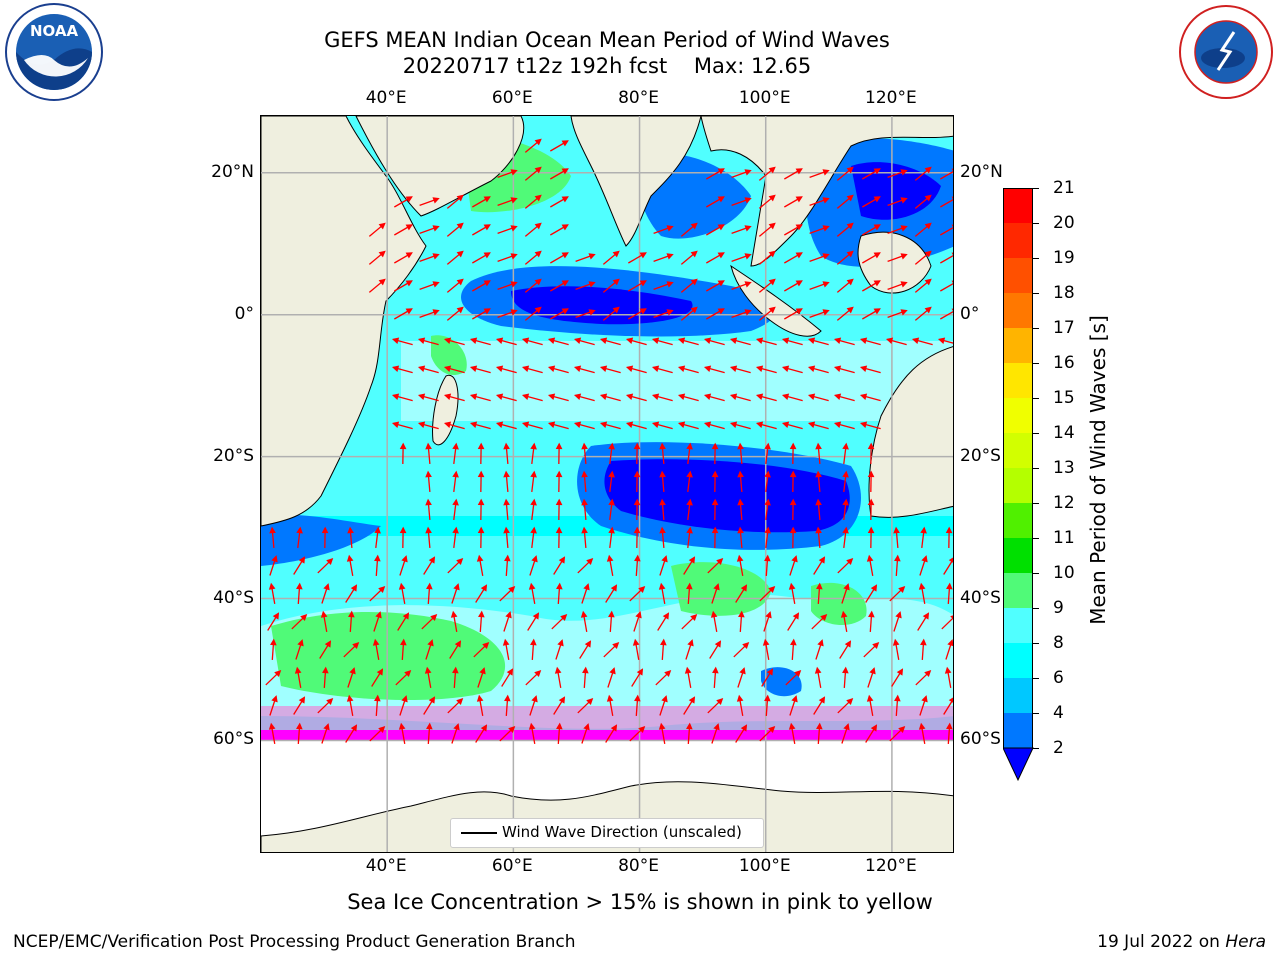  I want to click on lat-tick-left: 60°S, so click(233, 739).